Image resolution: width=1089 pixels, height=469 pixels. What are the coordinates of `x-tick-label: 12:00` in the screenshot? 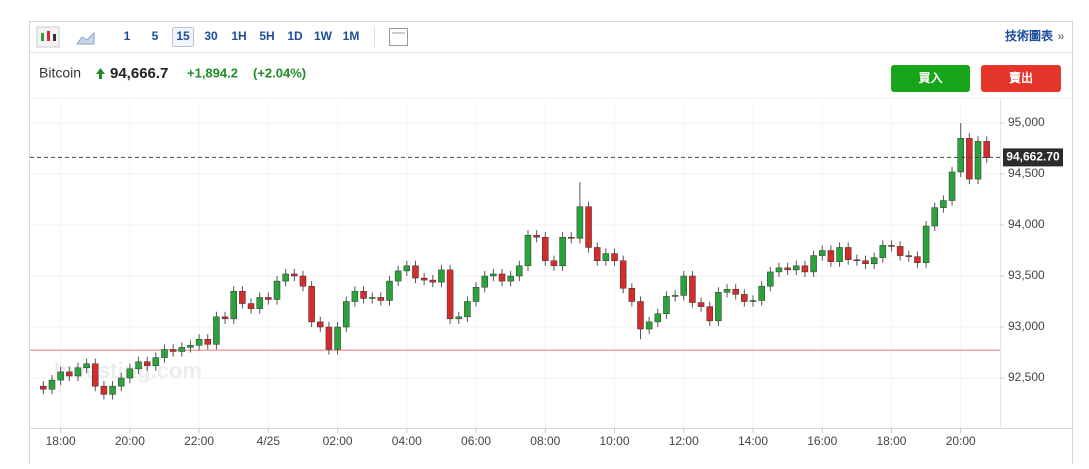 It's located at (684, 441).